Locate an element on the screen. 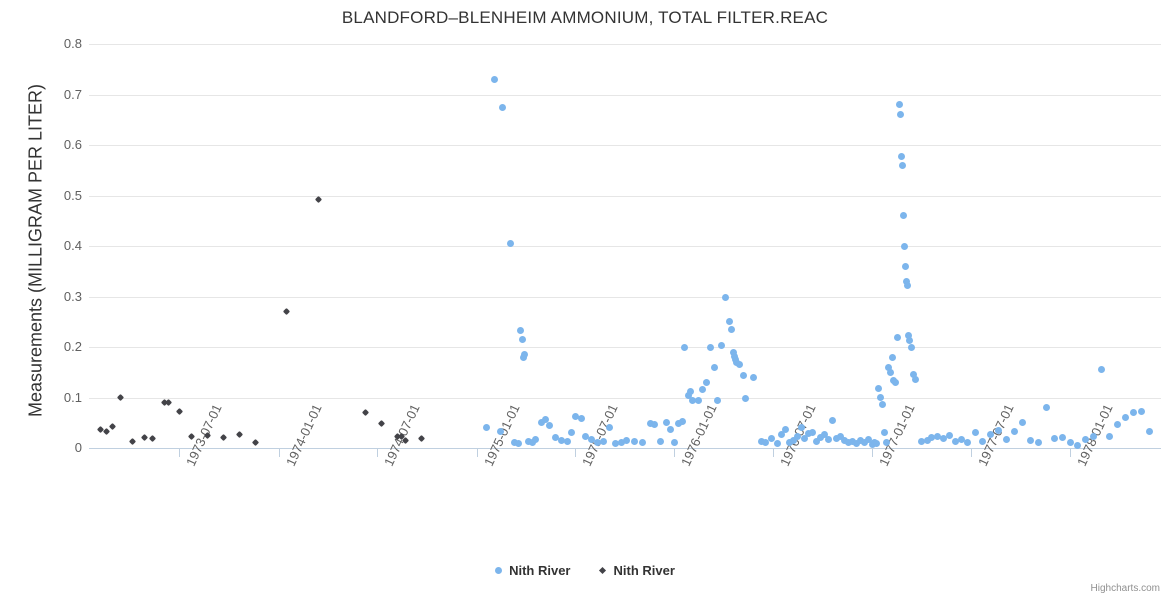  legend-item-0: Nith River is located at coordinates (533, 570).